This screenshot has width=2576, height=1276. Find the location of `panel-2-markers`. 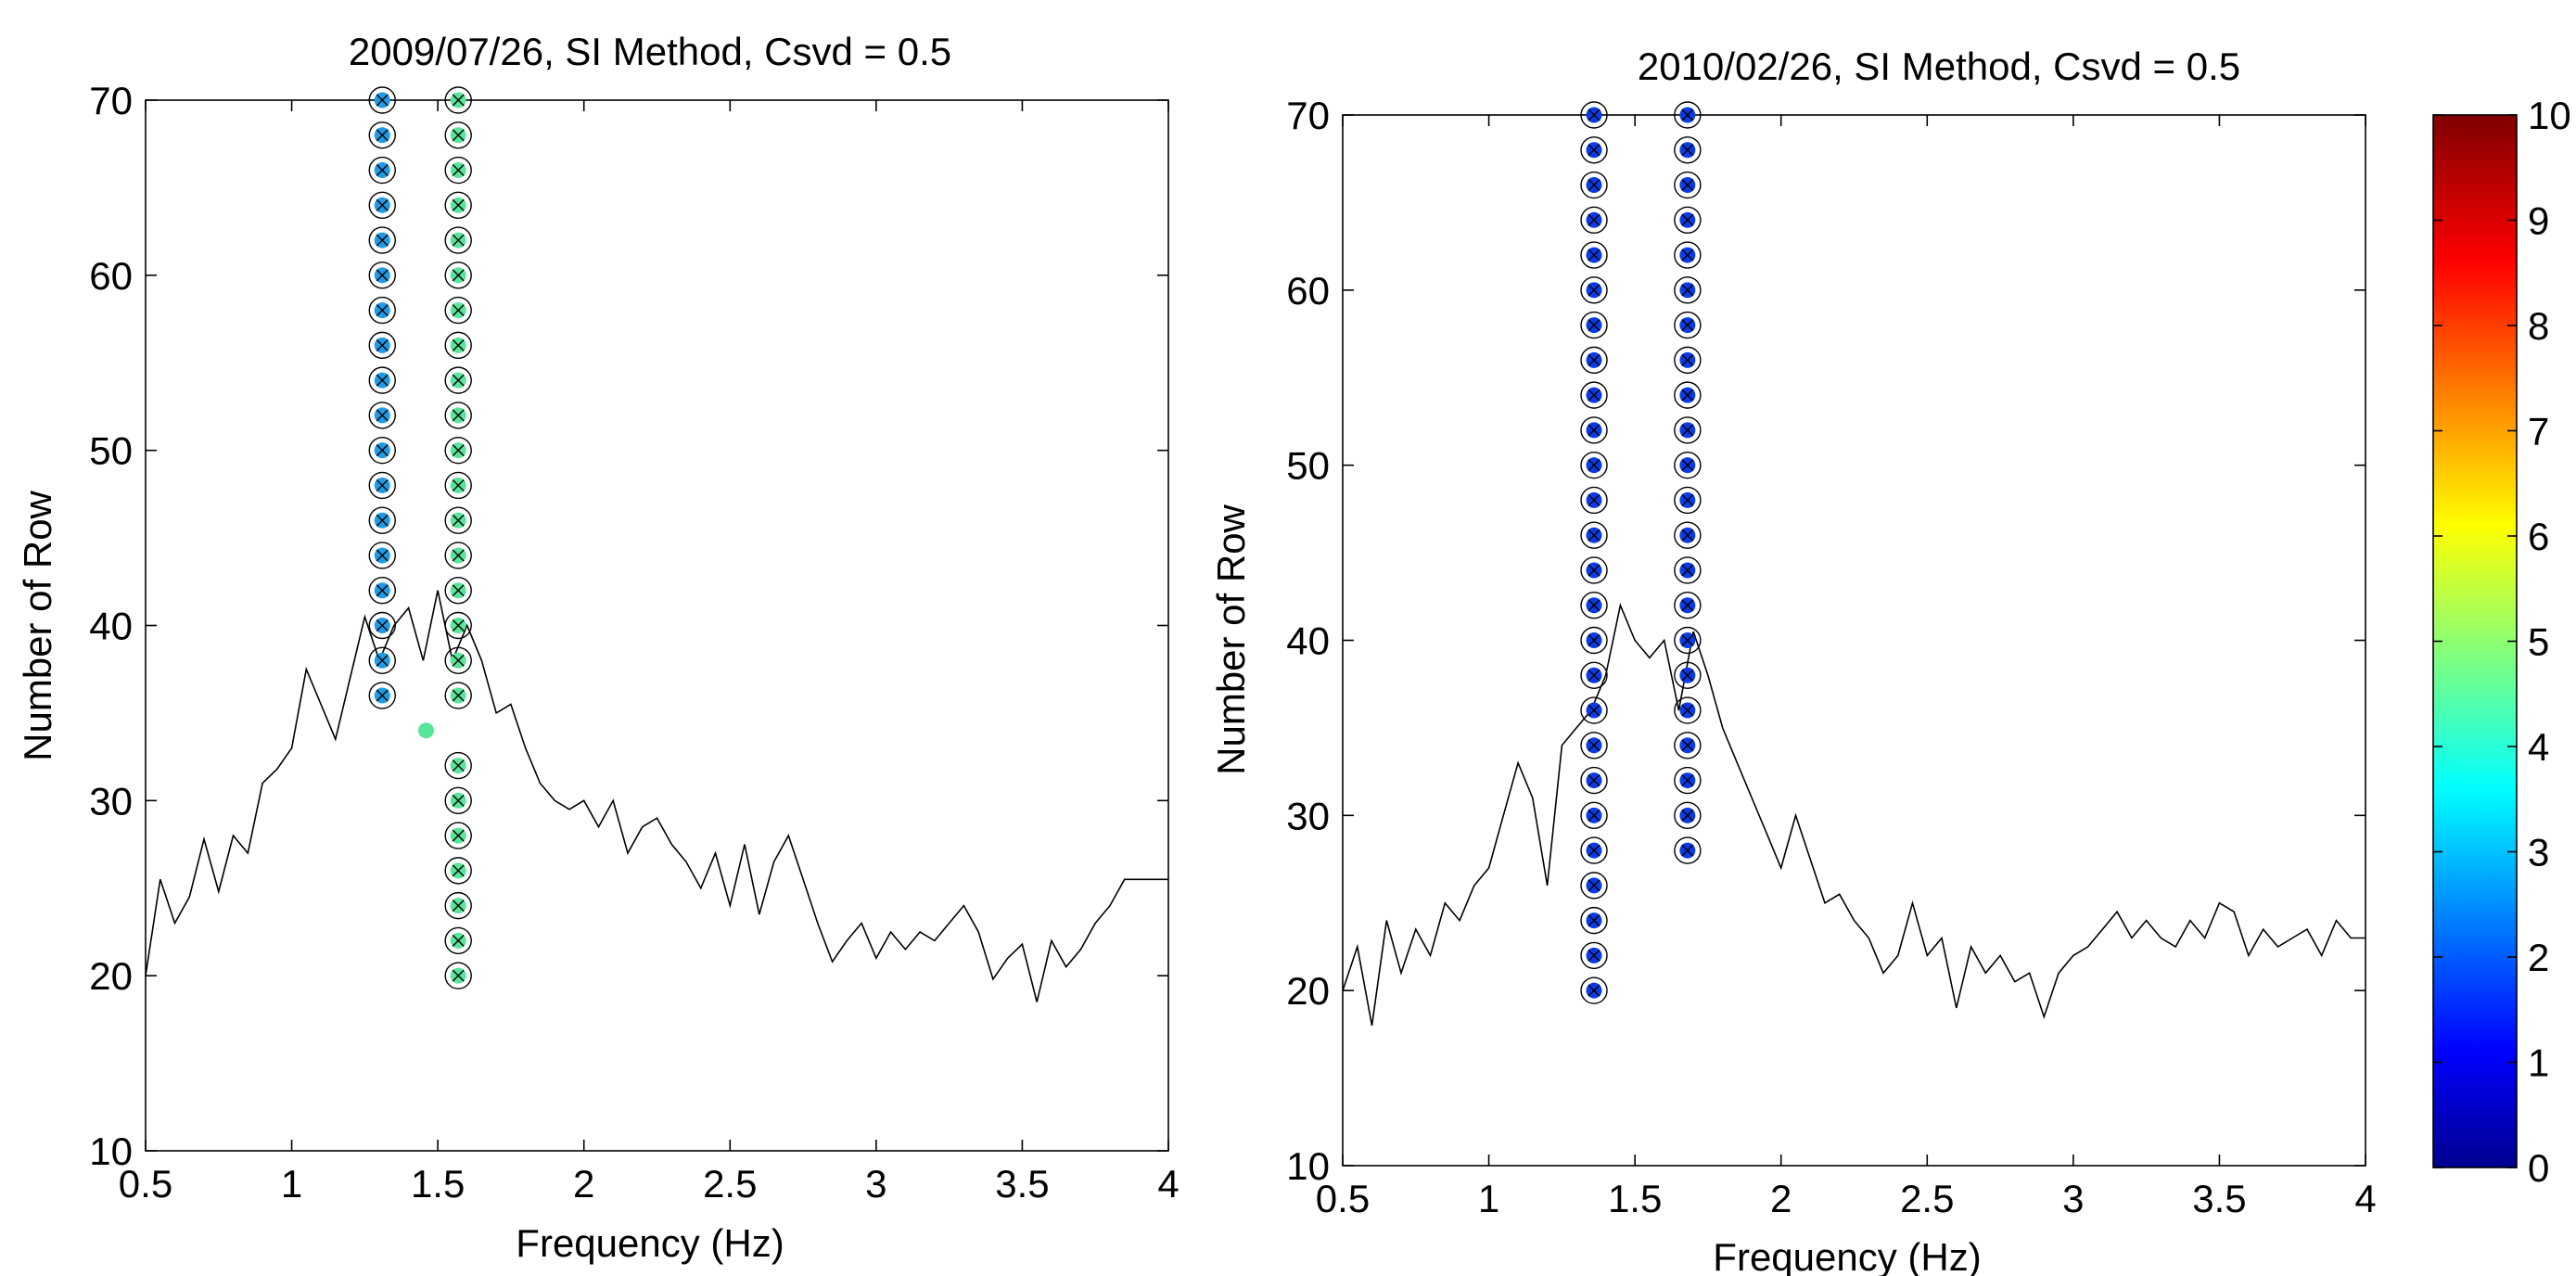

panel-2-markers is located at coordinates (1641, 552).